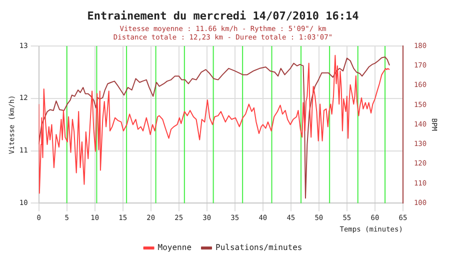 The image size is (450, 270). I want to click on legend-label: Moyenne, so click(175, 247).